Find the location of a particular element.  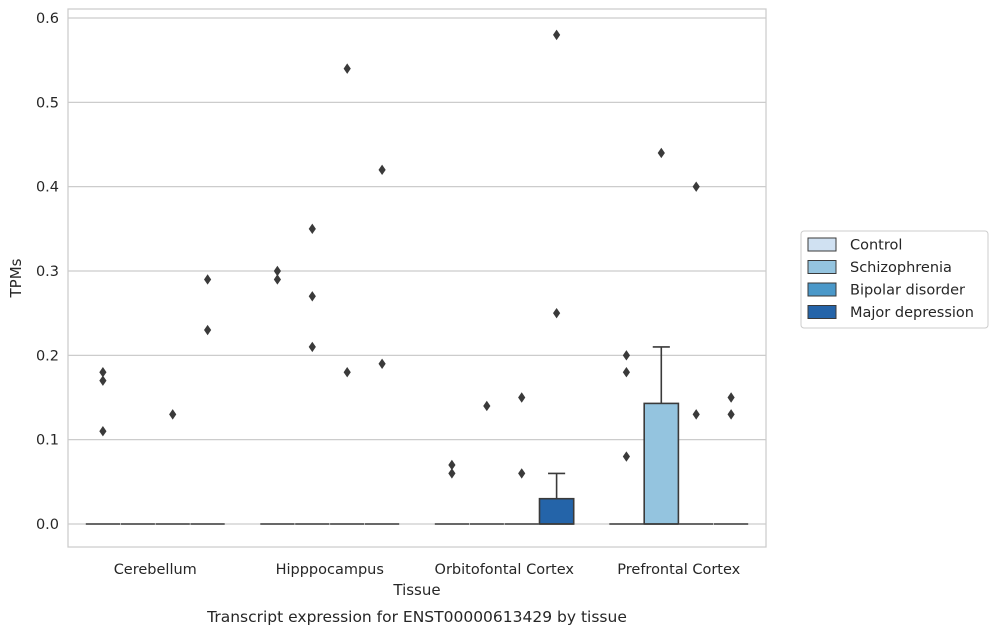

legend-label: Major depression is located at coordinates (912, 313).